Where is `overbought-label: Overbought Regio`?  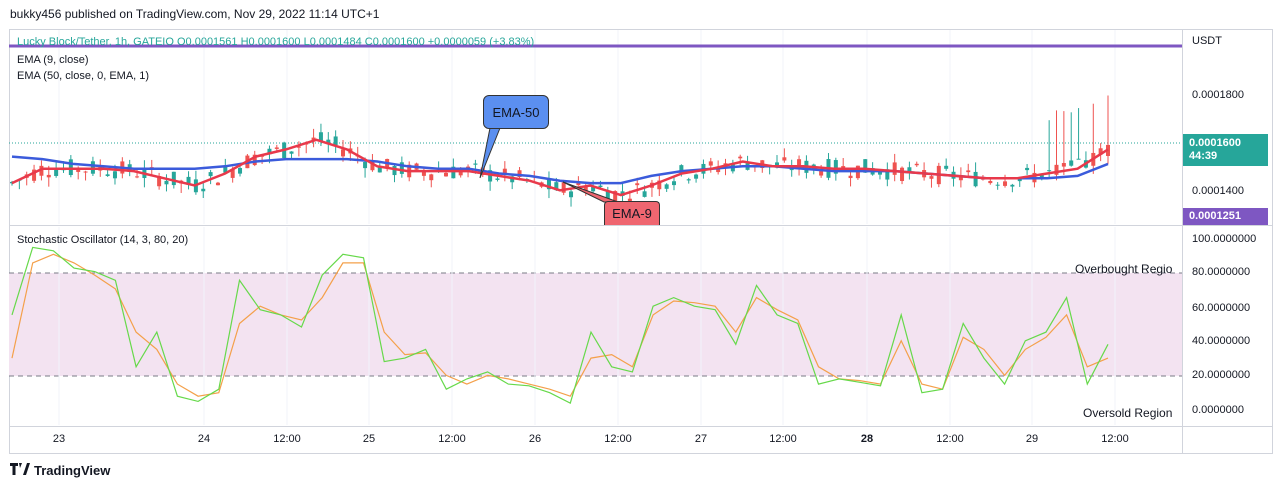 overbought-label: Overbought Regio is located at coordinates (1124, 269).